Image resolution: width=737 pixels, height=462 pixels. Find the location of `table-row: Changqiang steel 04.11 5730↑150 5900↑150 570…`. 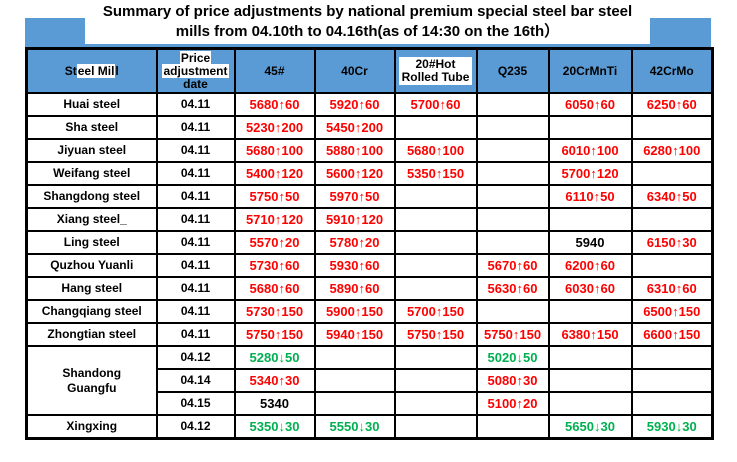

table-row: Changqiang steel 04.11 5730↑150 5900↑150 570… is located at coordinates (369, 311).